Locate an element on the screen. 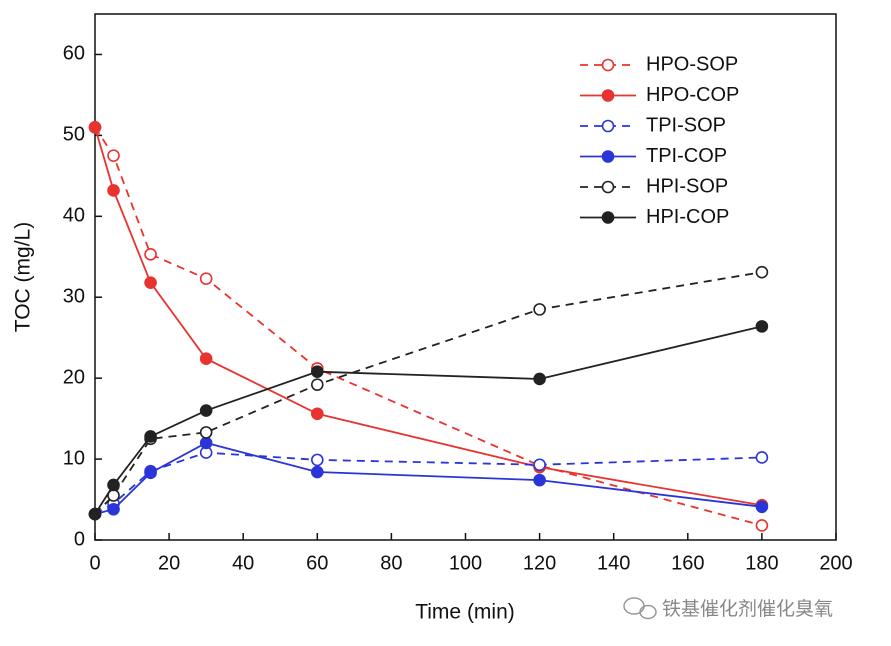 This screenshot has width=891, height=646. x-tick-label: 160 is located at coordinates (687, 563).